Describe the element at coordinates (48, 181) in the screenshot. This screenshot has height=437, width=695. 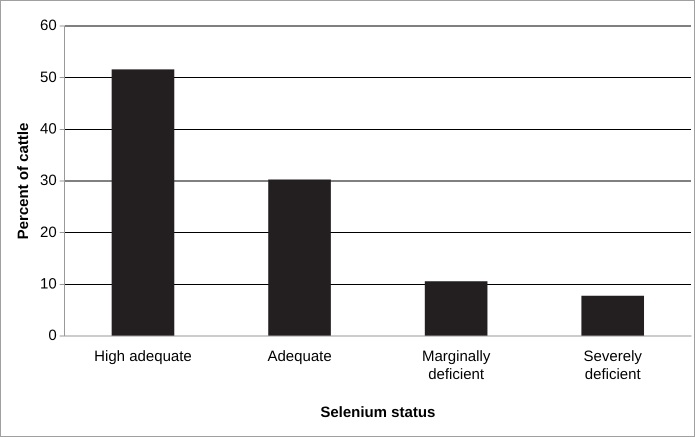
I see `y-tick-label: 30` at that location.